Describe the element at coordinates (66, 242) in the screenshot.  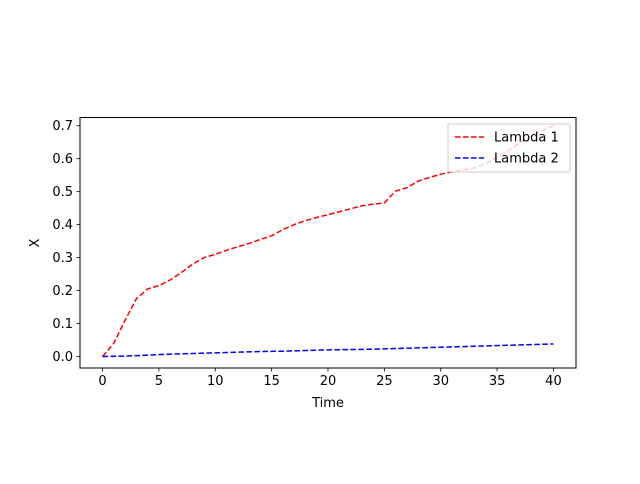
I see `y-axis-ticks: 0.0 0.1 0.2 0.3 0.4 0.5 0.6 0.7` at that location.